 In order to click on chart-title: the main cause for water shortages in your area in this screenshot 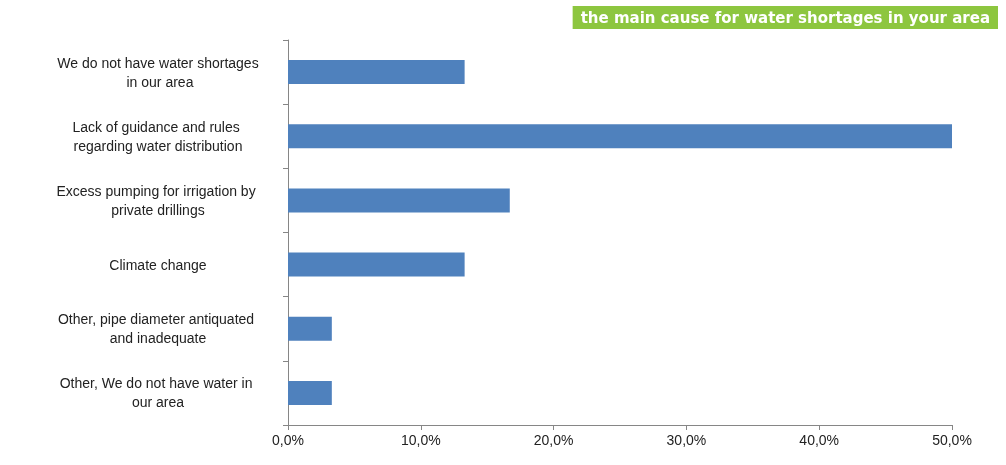, I will do `click(785, 17)`.